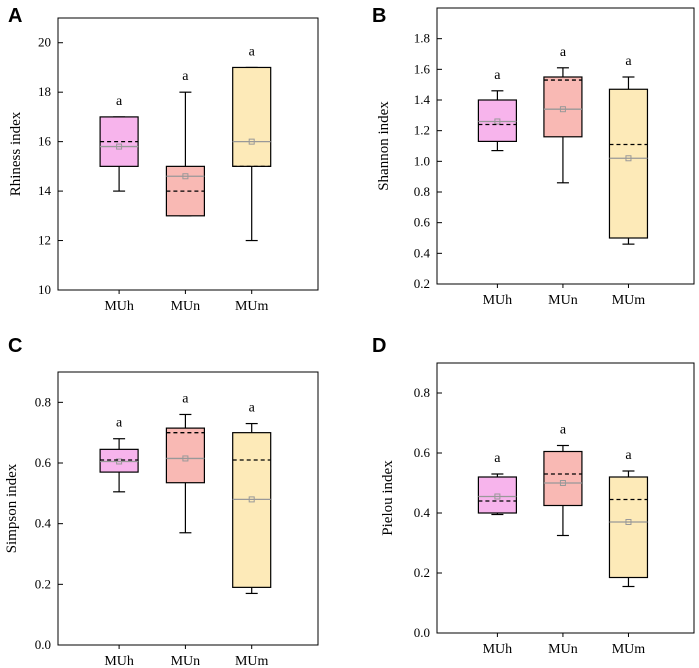  I want to click on panel-letter: A, so click(15, 16).